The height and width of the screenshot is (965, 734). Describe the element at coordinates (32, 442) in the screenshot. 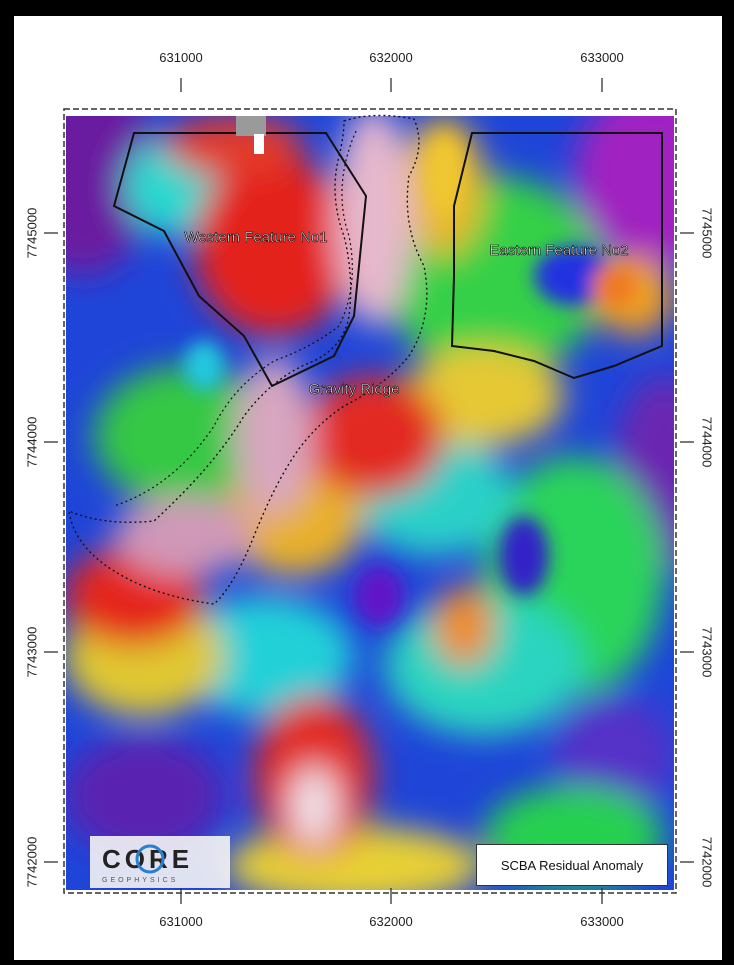

I see `y-tick-label-left: 7744000` at that location.